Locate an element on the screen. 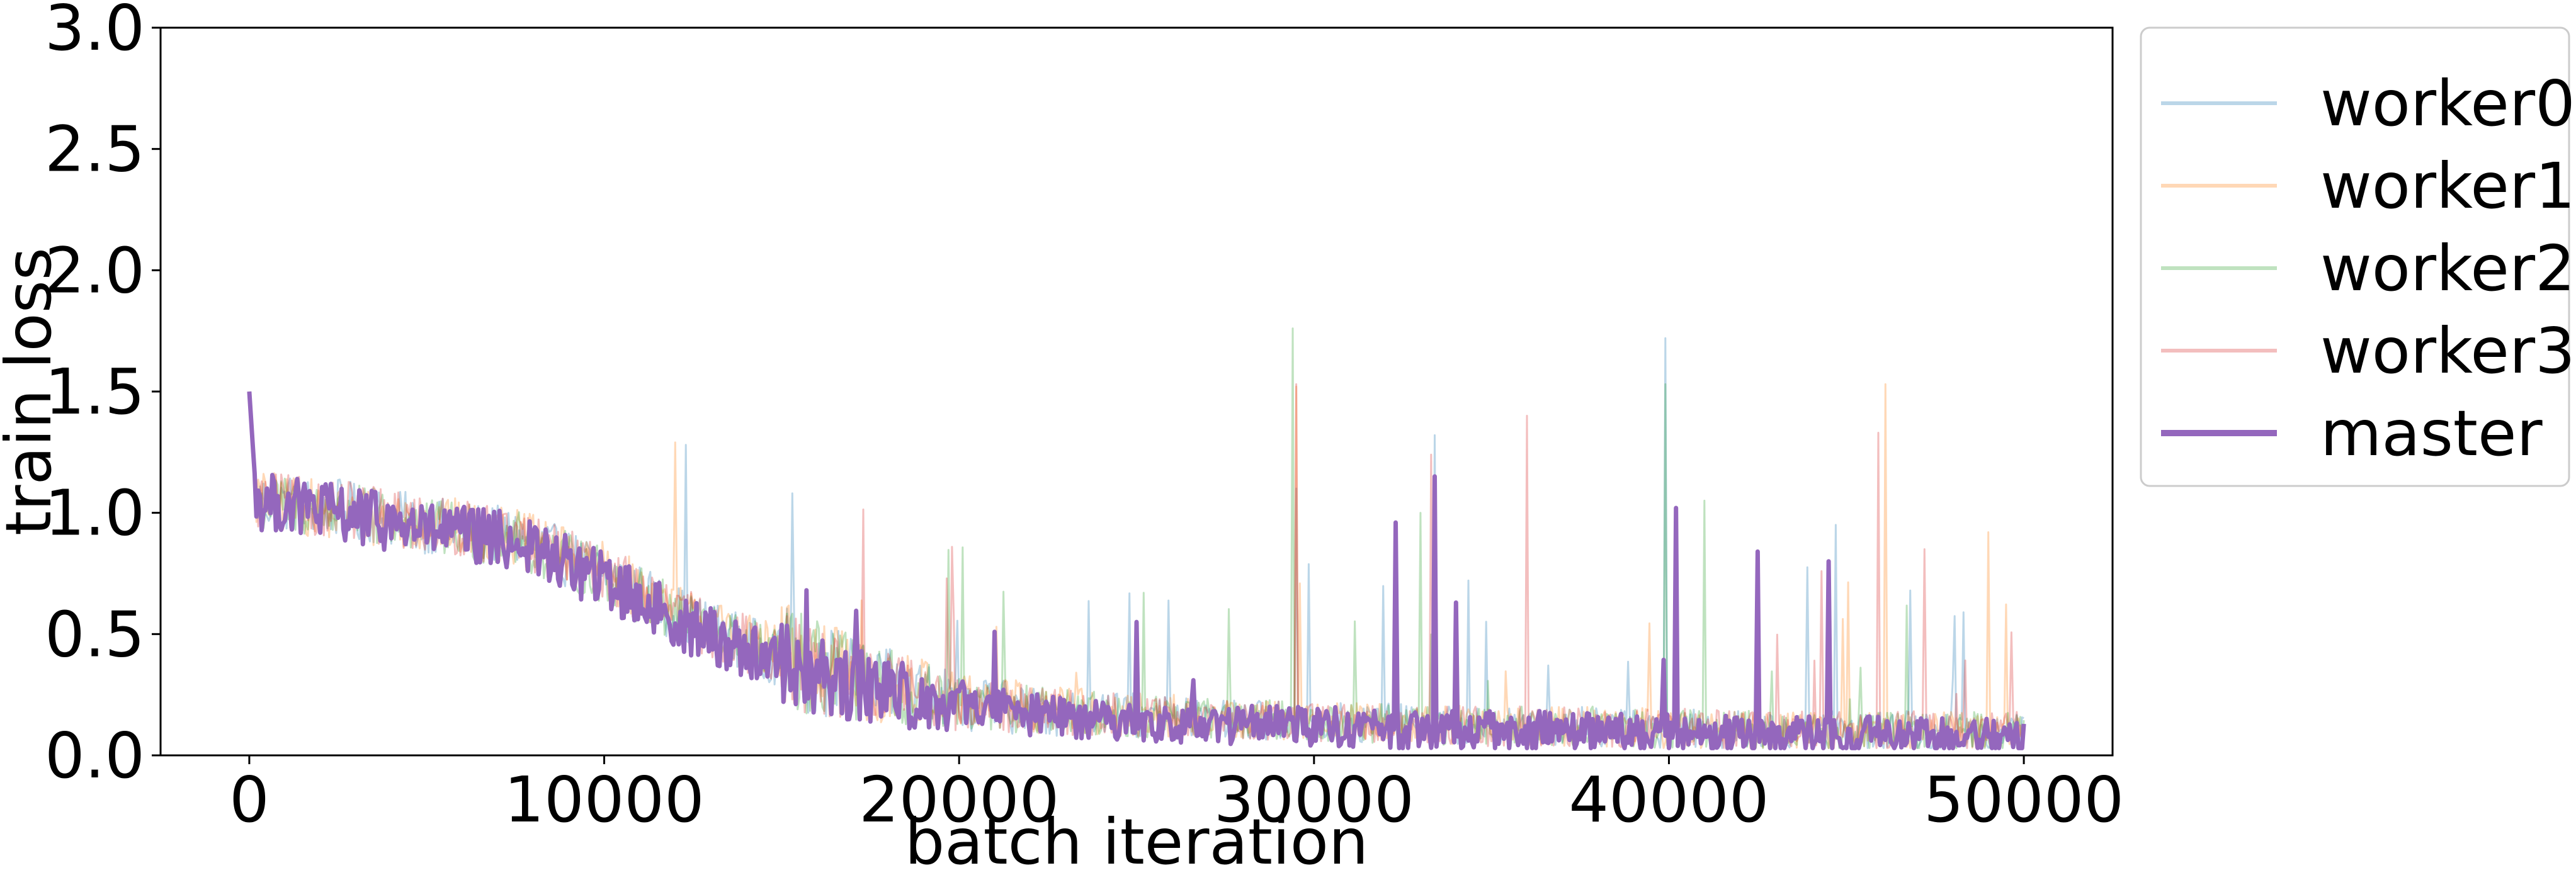  y-tick-label: 1.5 is located at coordinates (95, 392).